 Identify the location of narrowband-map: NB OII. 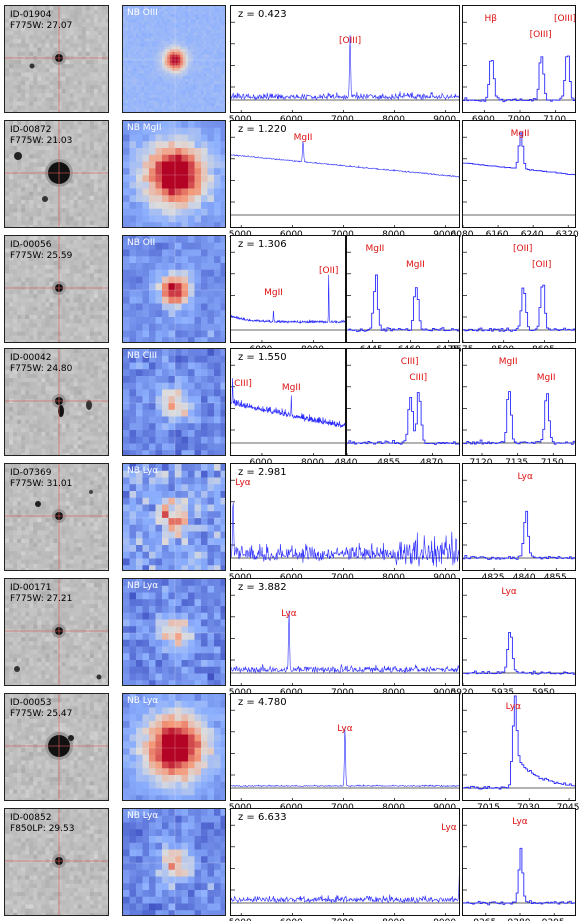
(174, 289).